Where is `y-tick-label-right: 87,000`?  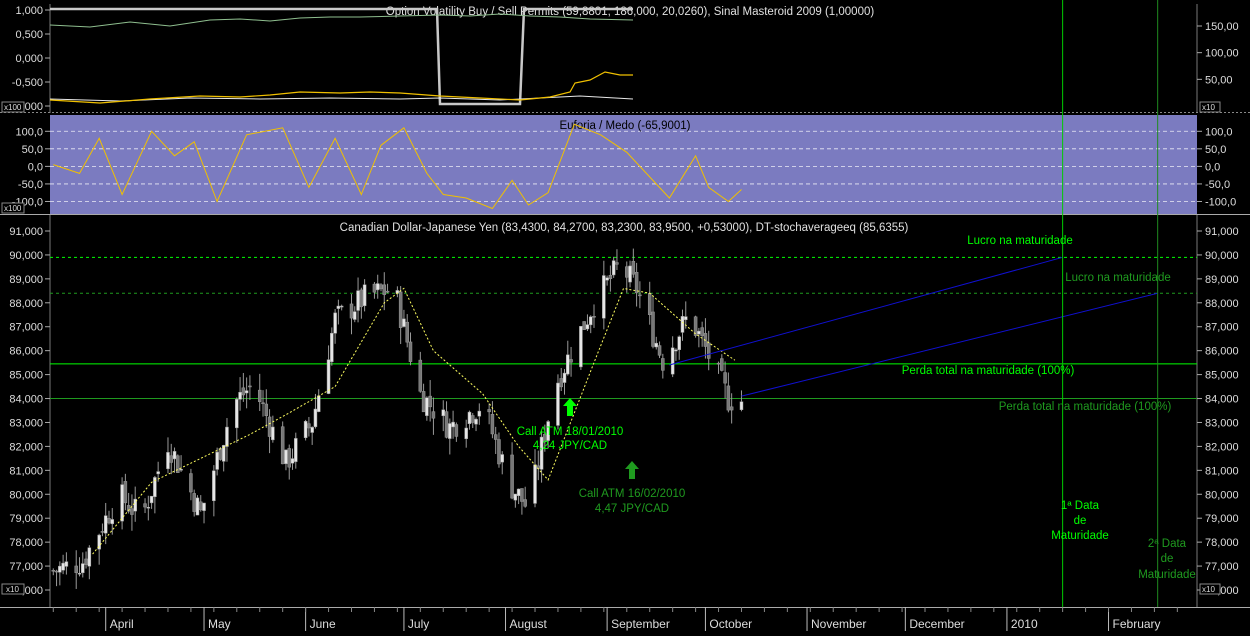
y-tick-label-right: 87,000 is located at coordinates (1222, 328).